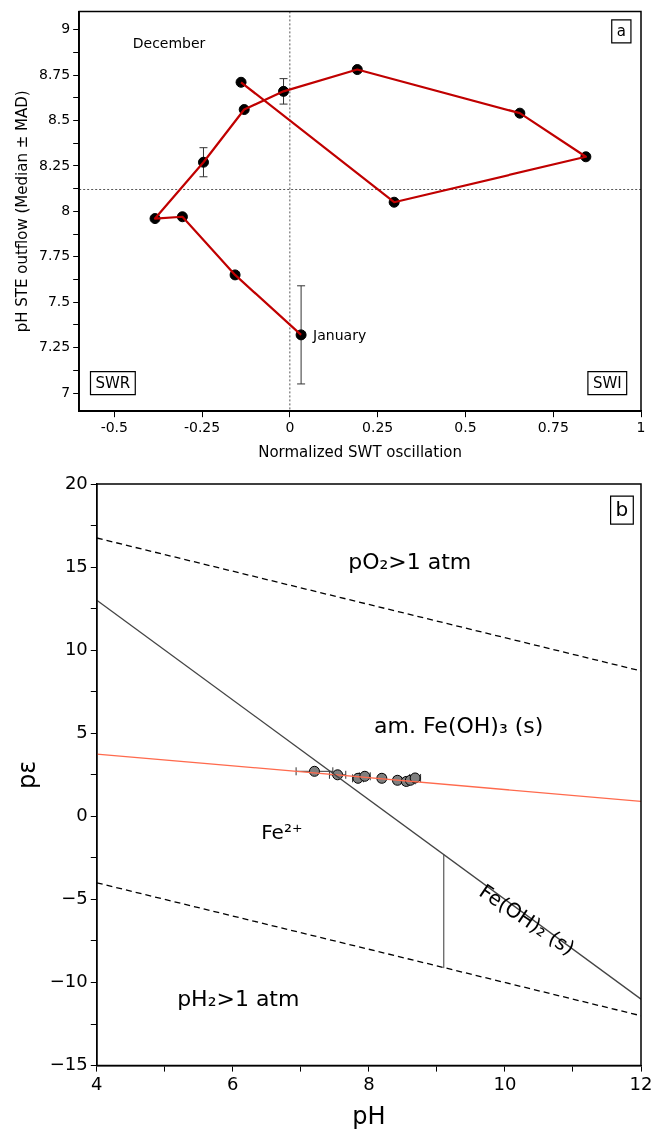 Image resolution: width=657 pixels, height=1140 pixels. I want to click on annotation: SWR, so click(113, 383).